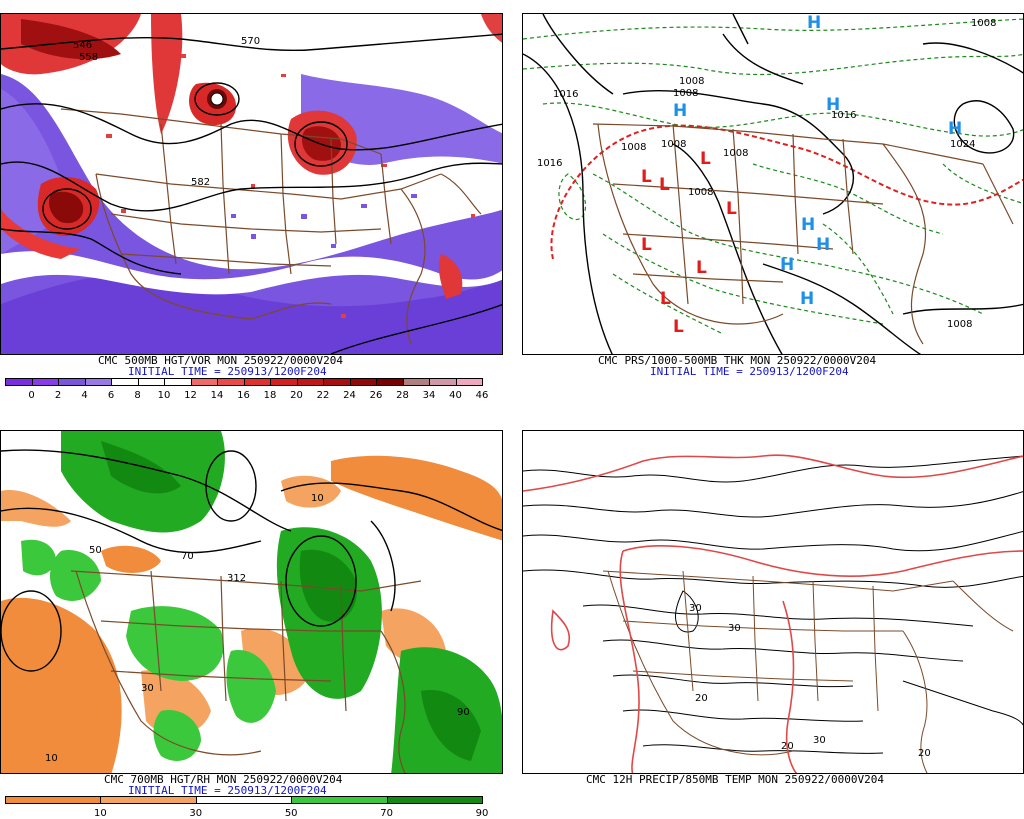 This screenshot has width=1024, height=819. I want to click on isobar-label-1008-se: 1008, so click(959, 324).